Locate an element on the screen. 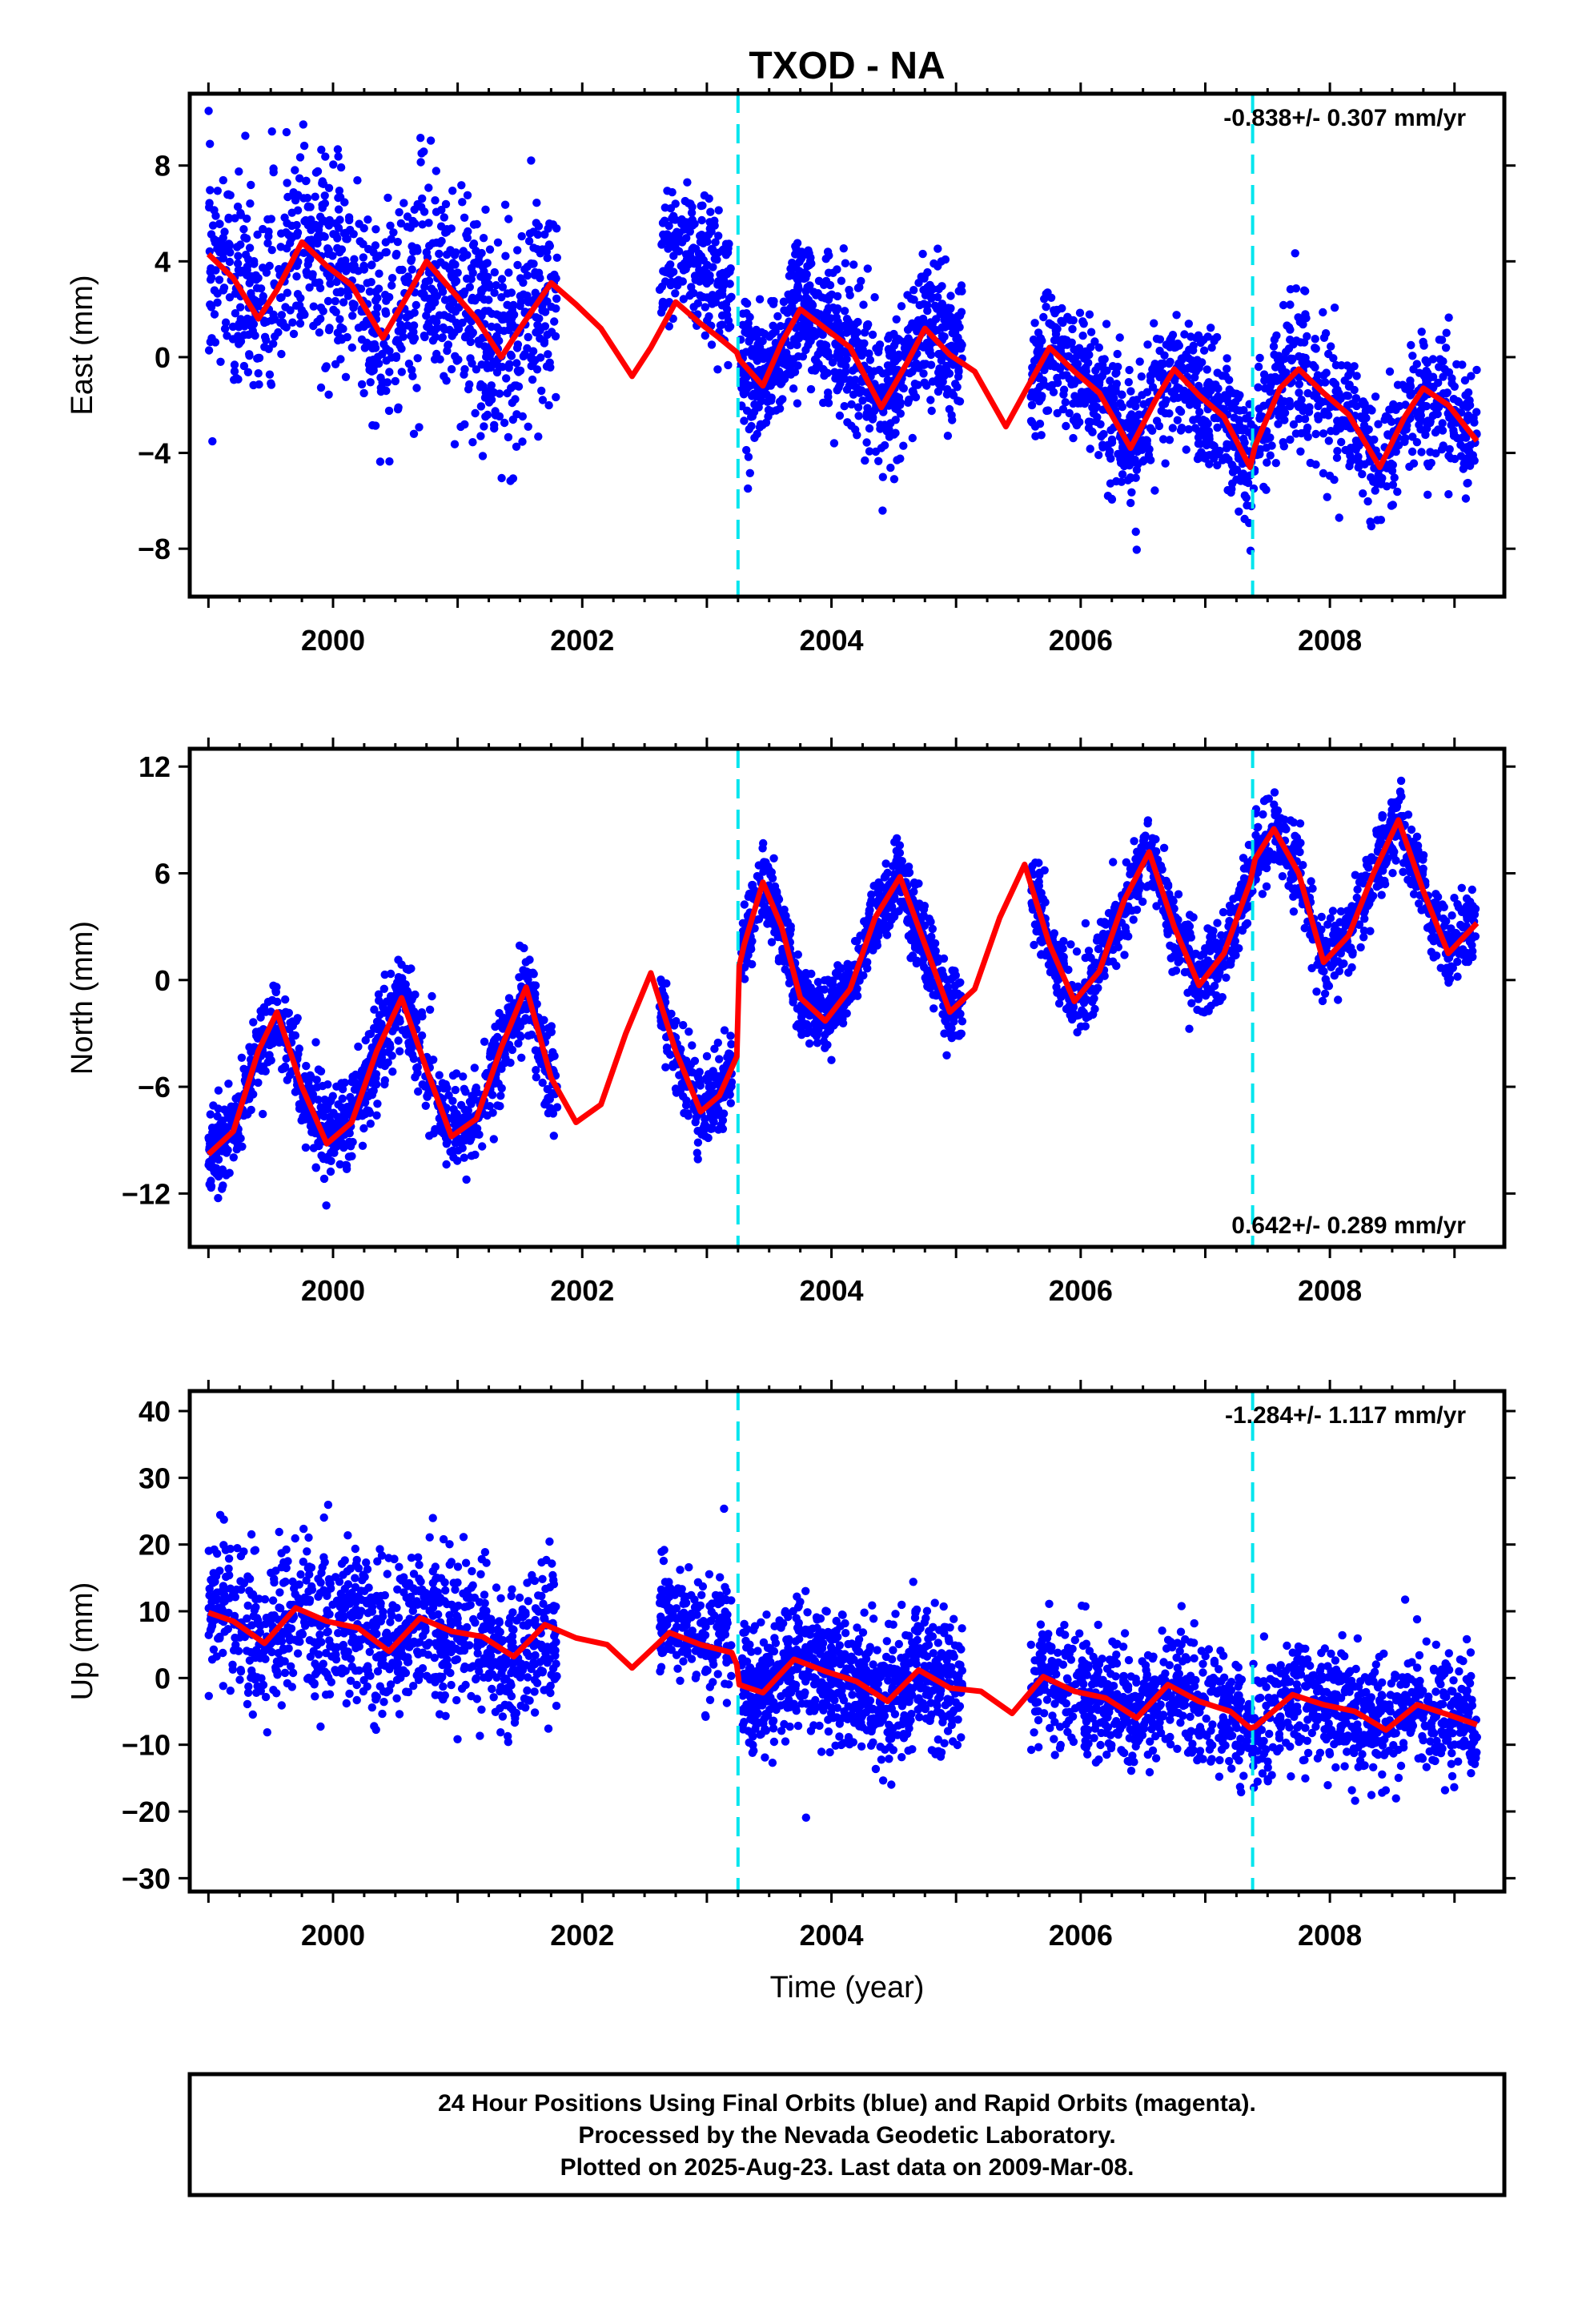 This screenshot has width=1582, height=2324. east-y-tick-label: 4 is located at coordinates (163, 261).